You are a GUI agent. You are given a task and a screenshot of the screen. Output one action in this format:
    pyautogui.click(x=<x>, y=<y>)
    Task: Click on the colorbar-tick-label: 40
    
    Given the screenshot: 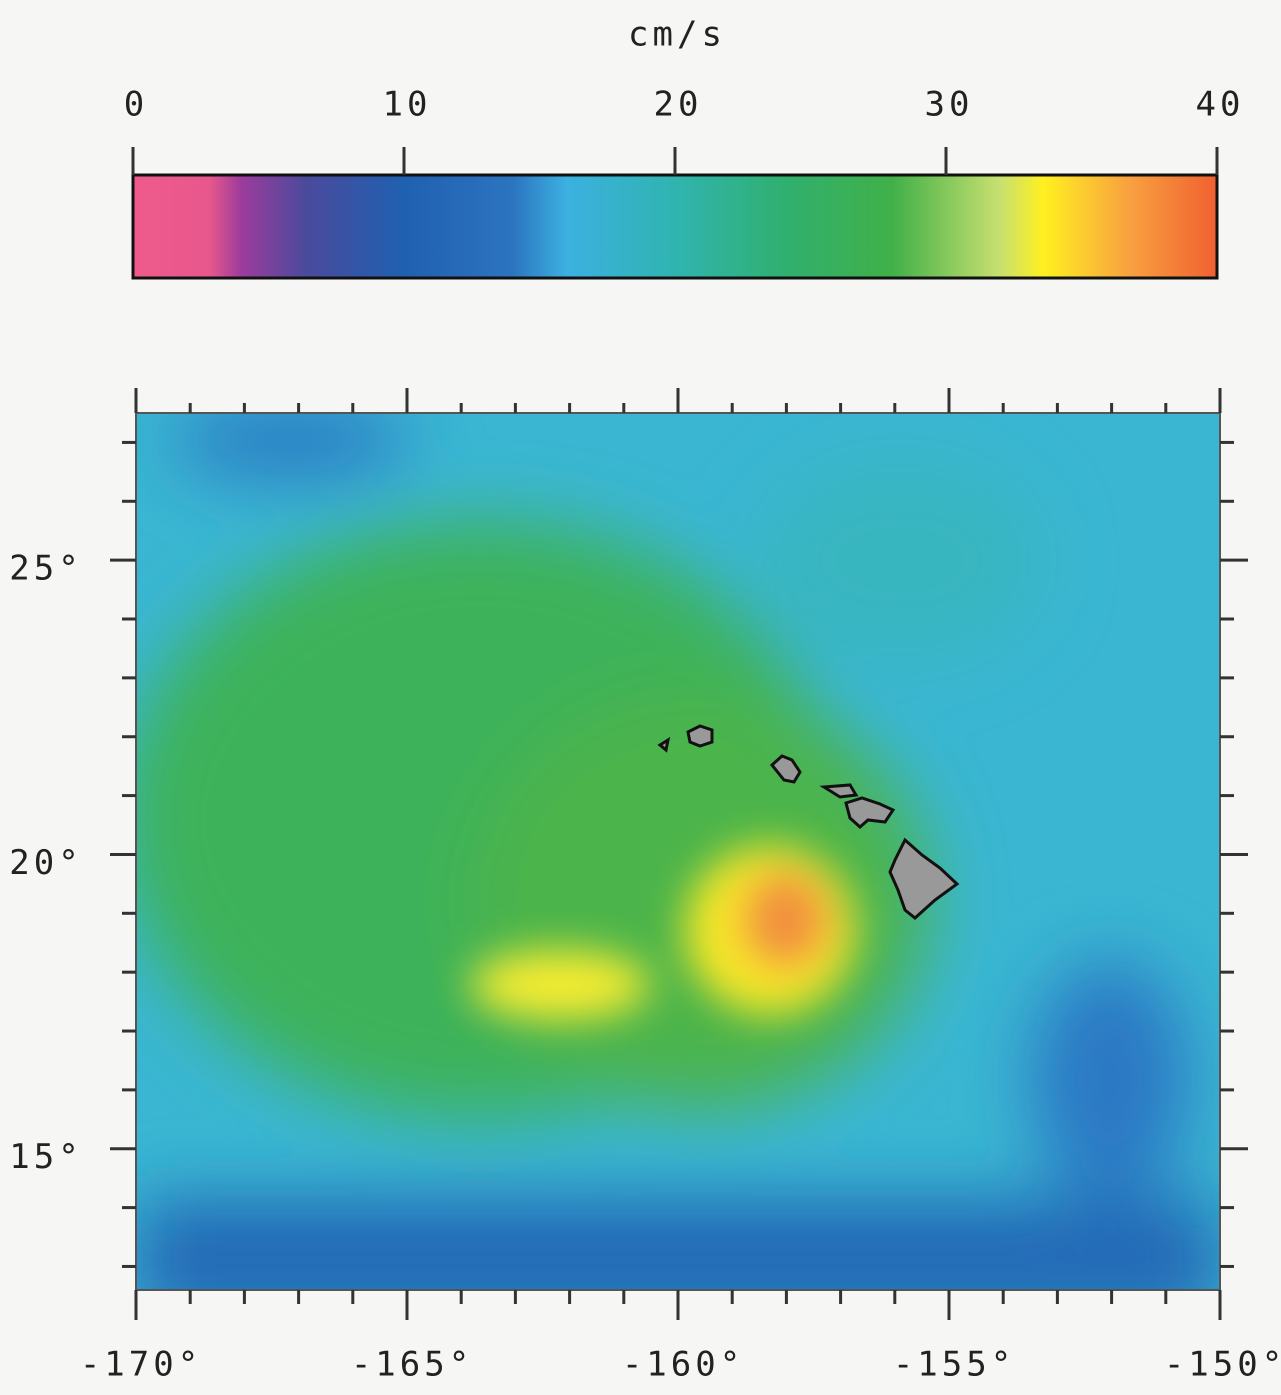 What is the action you would take?
    pyautogui.click(x=1220, y=105)
    